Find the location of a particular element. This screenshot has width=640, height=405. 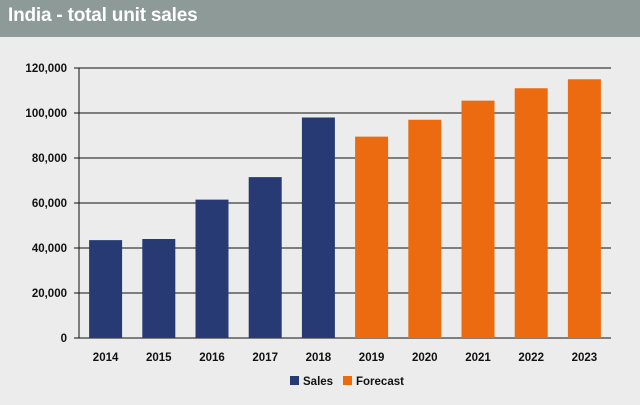

x-tick-label: 2016 is located at coordinates (212, 358).